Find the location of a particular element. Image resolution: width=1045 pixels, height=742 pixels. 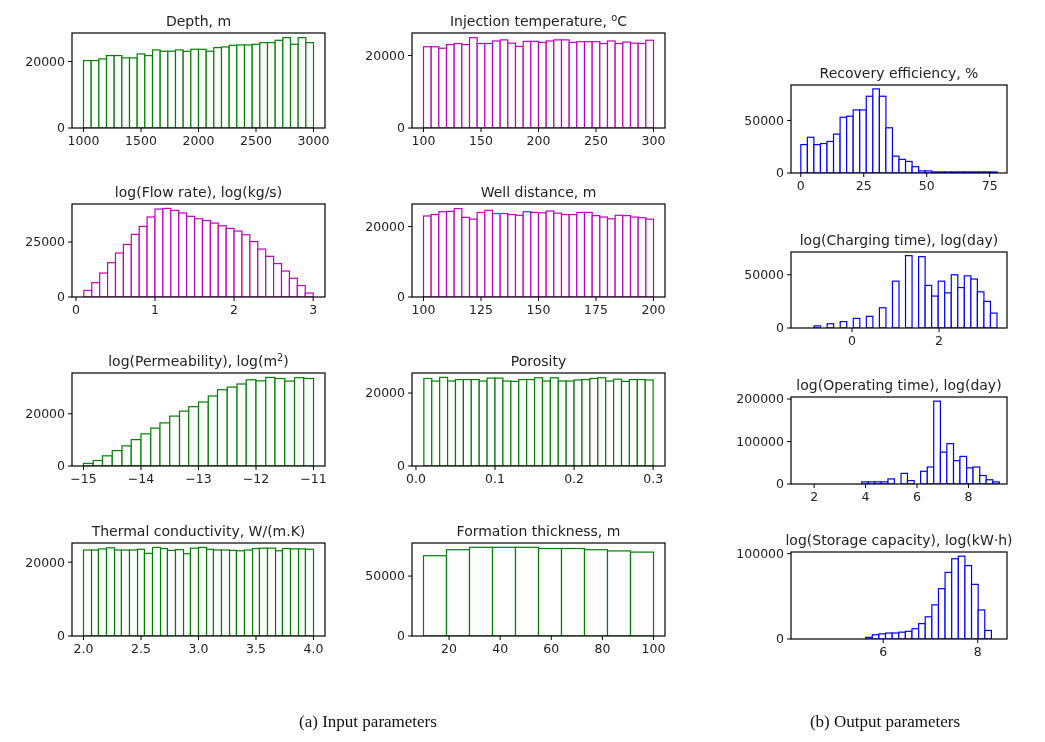

chart-title: log(Permeability), log(m$^{2}$) is located at coordinates (198, 360).